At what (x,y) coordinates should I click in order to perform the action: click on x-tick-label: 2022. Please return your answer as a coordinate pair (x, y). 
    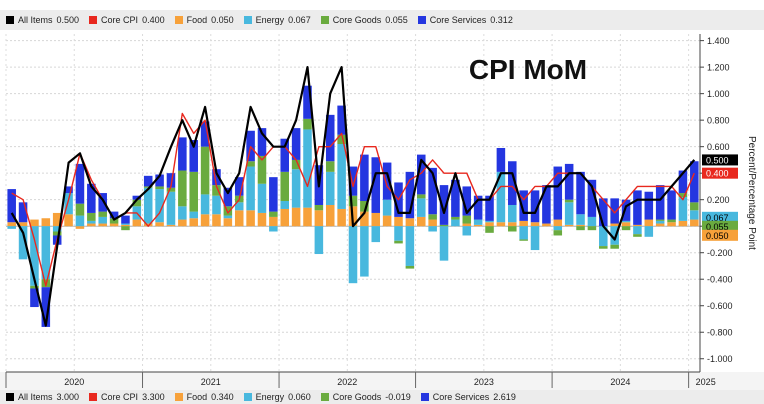
    Looking at the image, I should click on (347, 382).